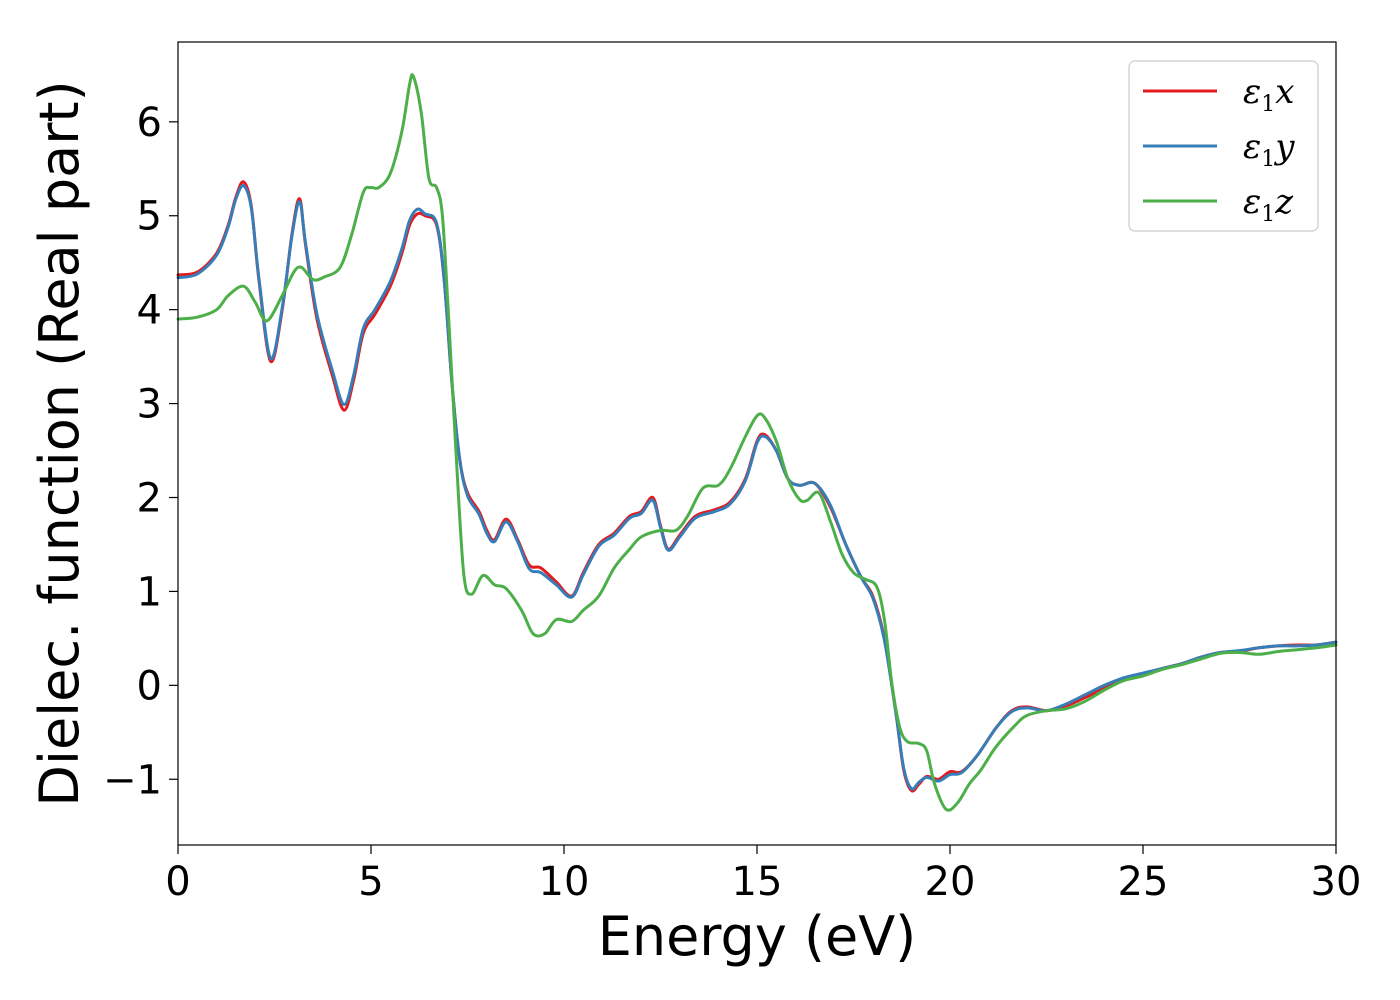 The height and width of the screenshot is (1000, 1400). What do you see at coordinates (149, 311) in the screenshot?
I see `y-tick-label: 4` at bounding box center [149, 311].